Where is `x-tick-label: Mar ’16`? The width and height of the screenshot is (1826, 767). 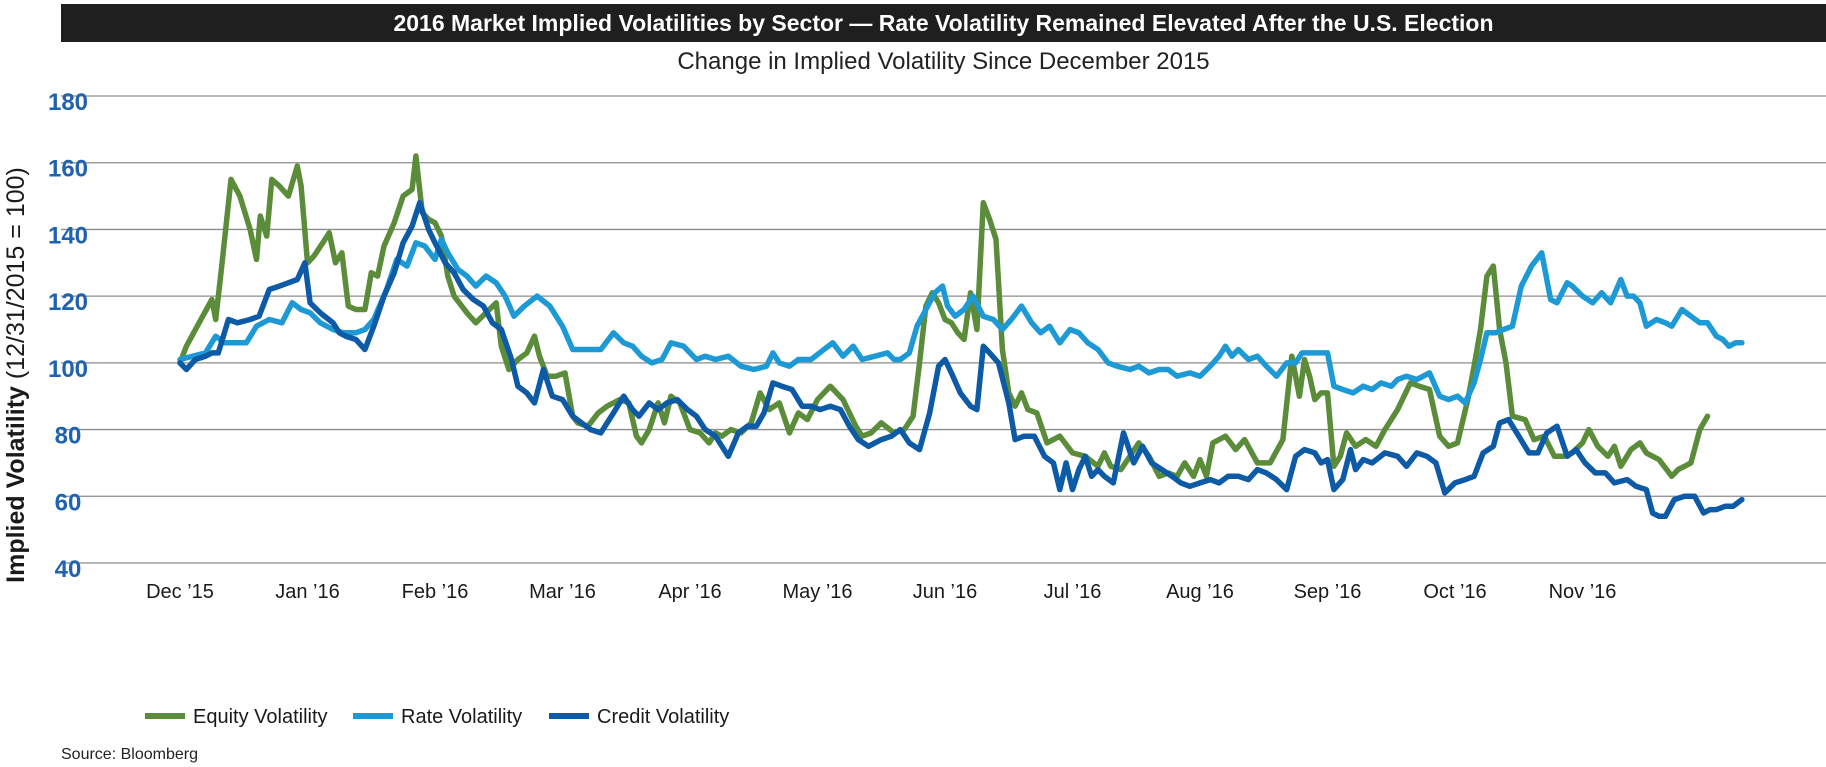 x-tick-label: Mar ’16 is located at coordinates (562, 592).